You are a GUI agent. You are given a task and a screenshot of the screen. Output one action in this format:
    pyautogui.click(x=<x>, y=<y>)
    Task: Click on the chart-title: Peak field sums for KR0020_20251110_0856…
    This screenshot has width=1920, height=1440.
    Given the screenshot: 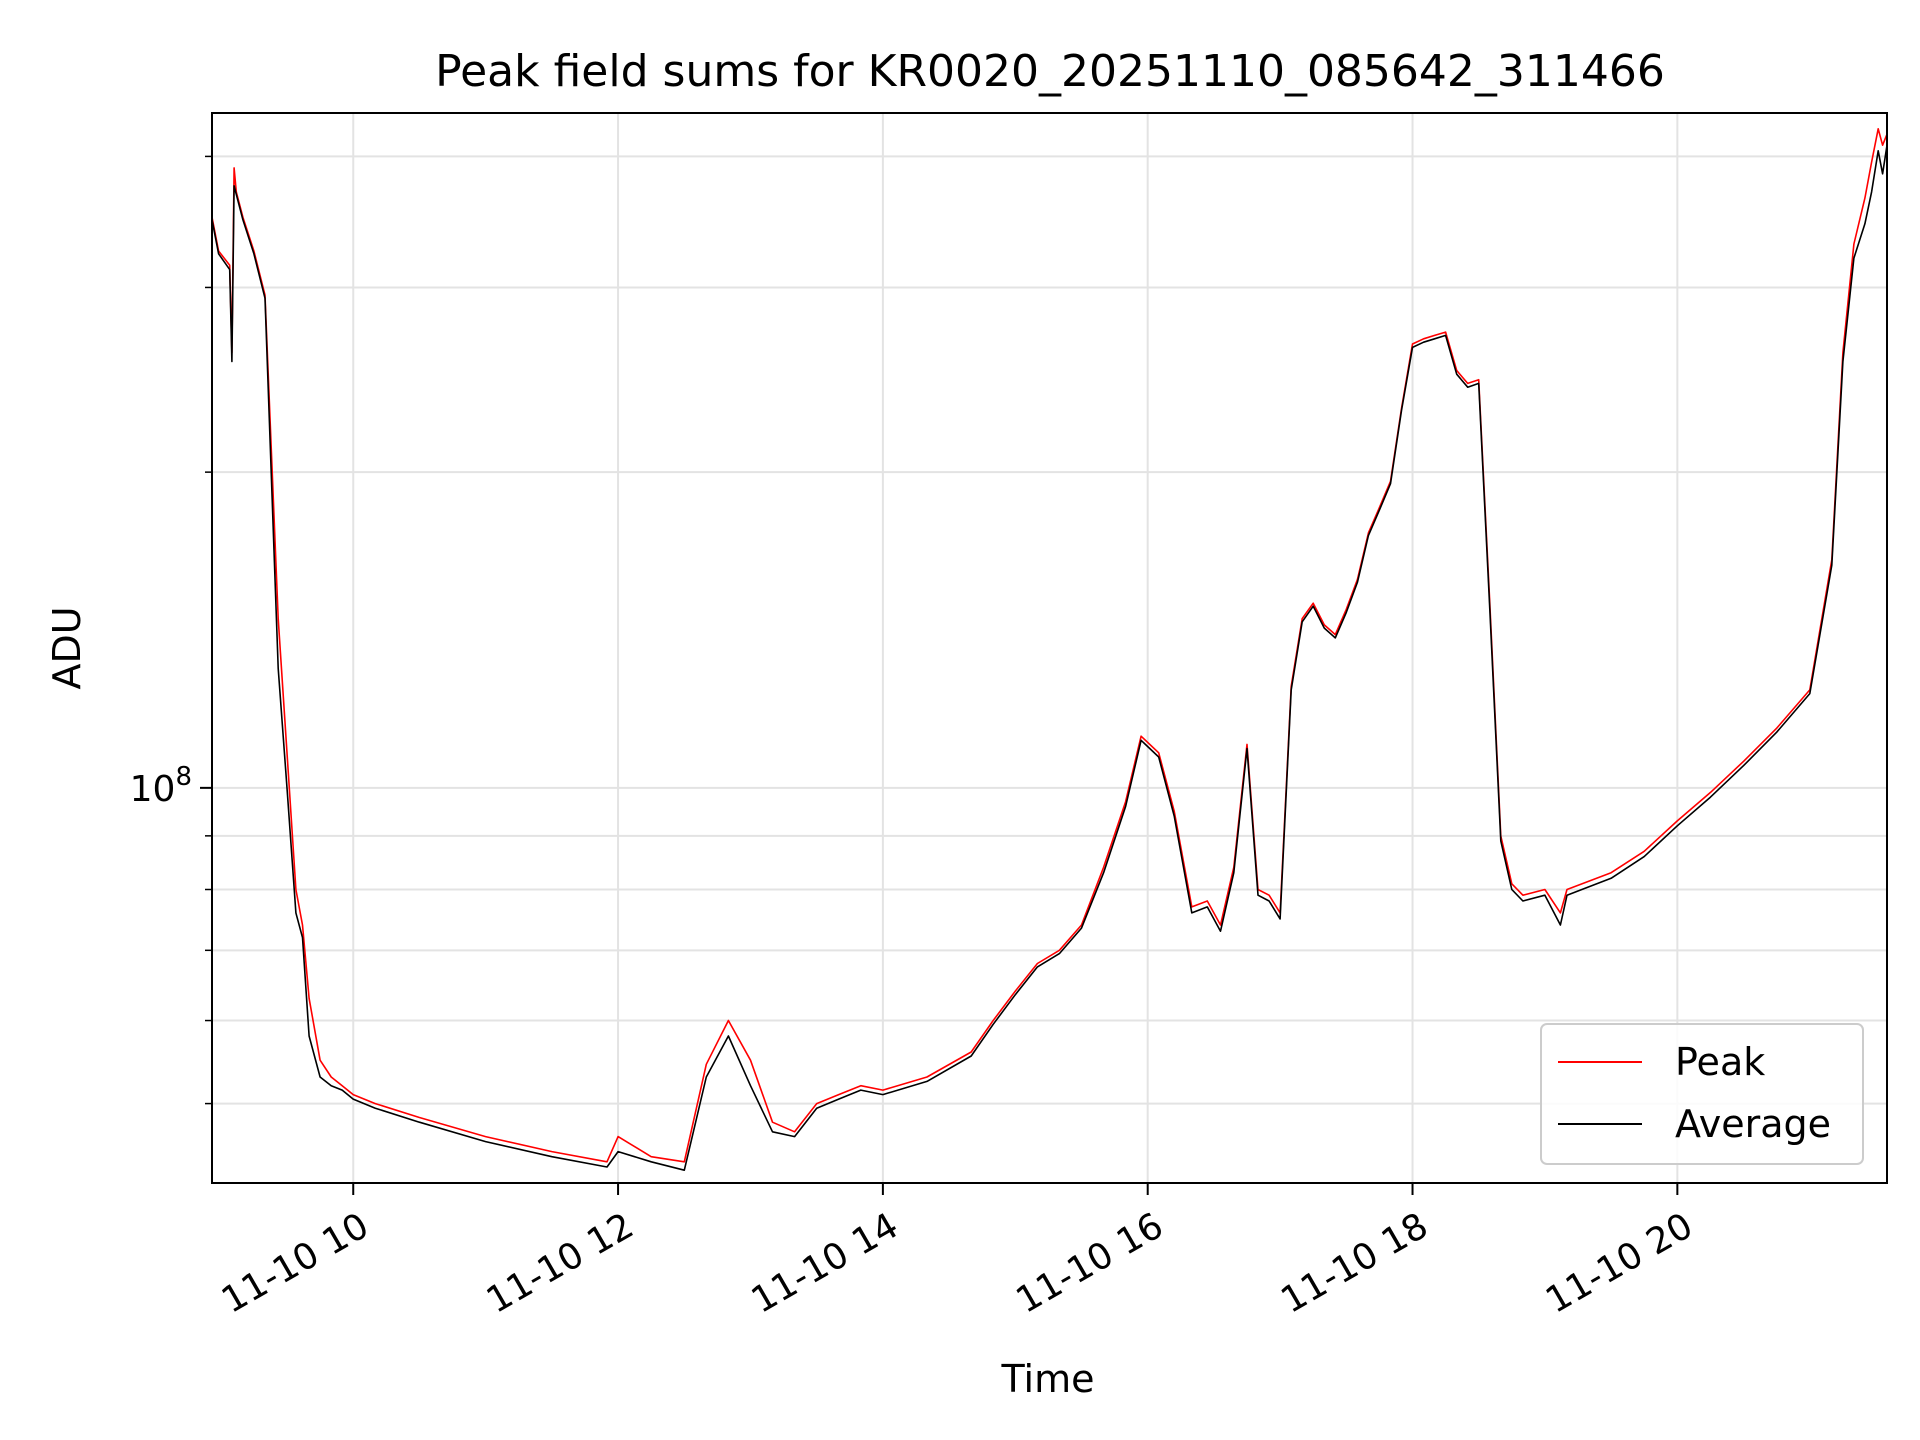 What is the action you would take?
    pyautogui.click(x=1050, y=71)
    